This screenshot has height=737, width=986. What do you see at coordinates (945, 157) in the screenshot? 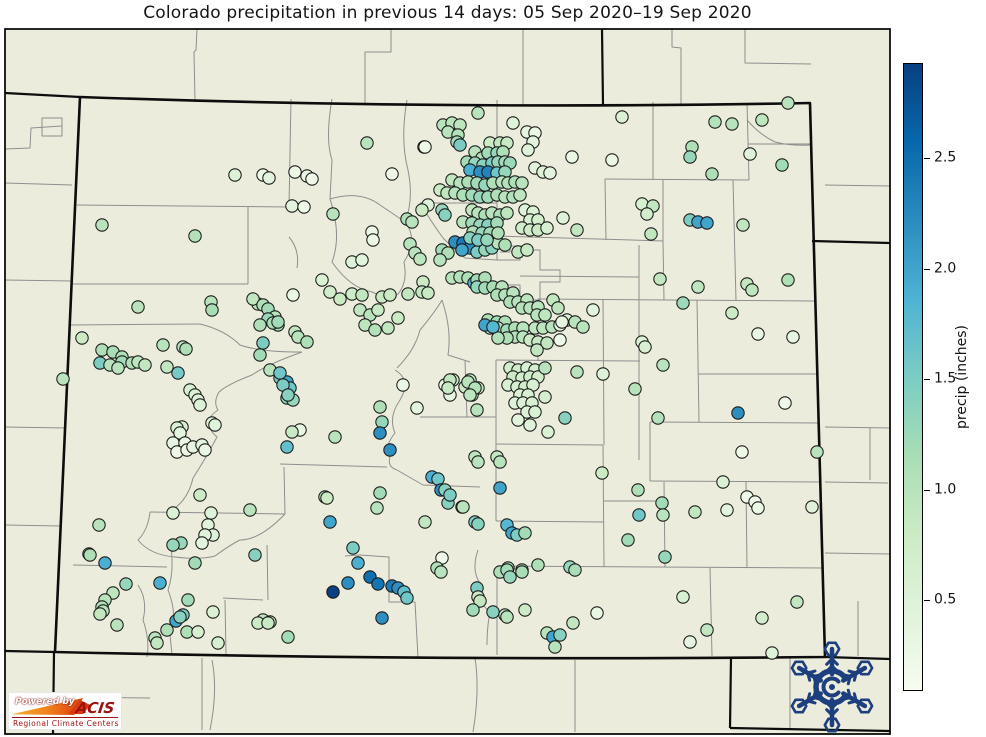
I see `colorbar-tick-label: 2.5` at bounding box center [945, 157].